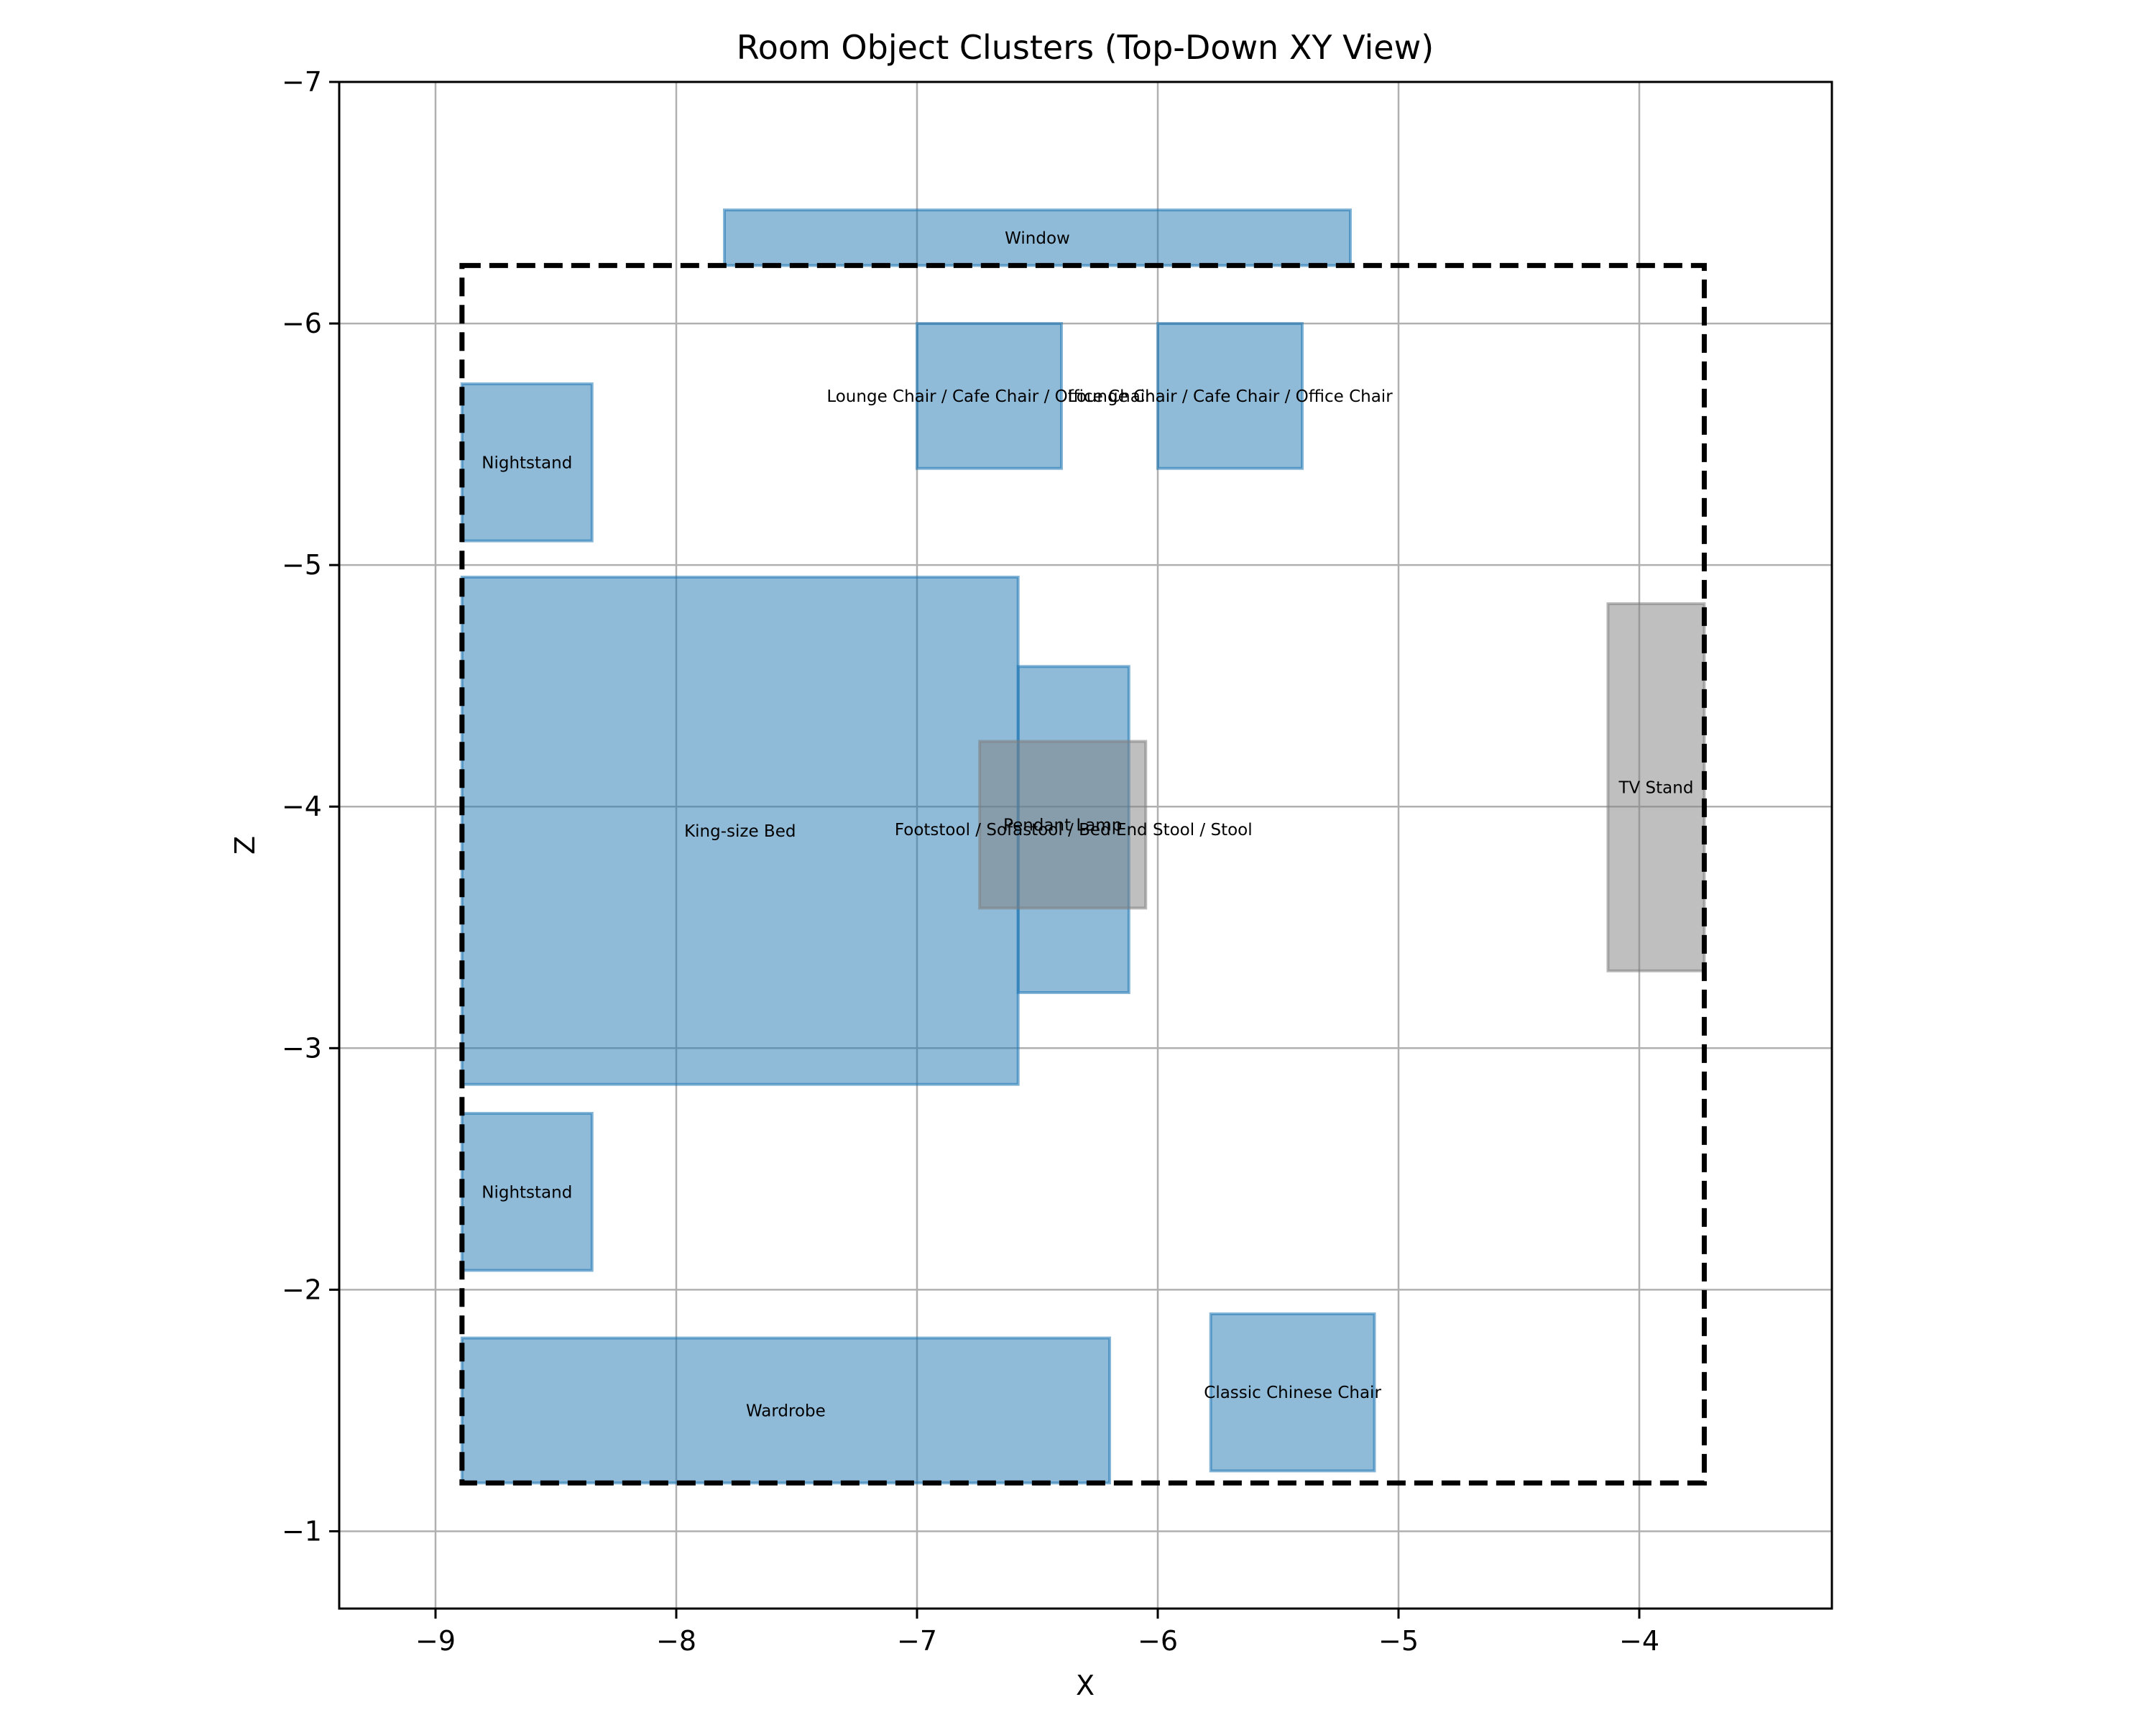 The height and width of the screenshot is (1725, 2156). I want to click on x-tick-label: −5, so click(1399, 1641).